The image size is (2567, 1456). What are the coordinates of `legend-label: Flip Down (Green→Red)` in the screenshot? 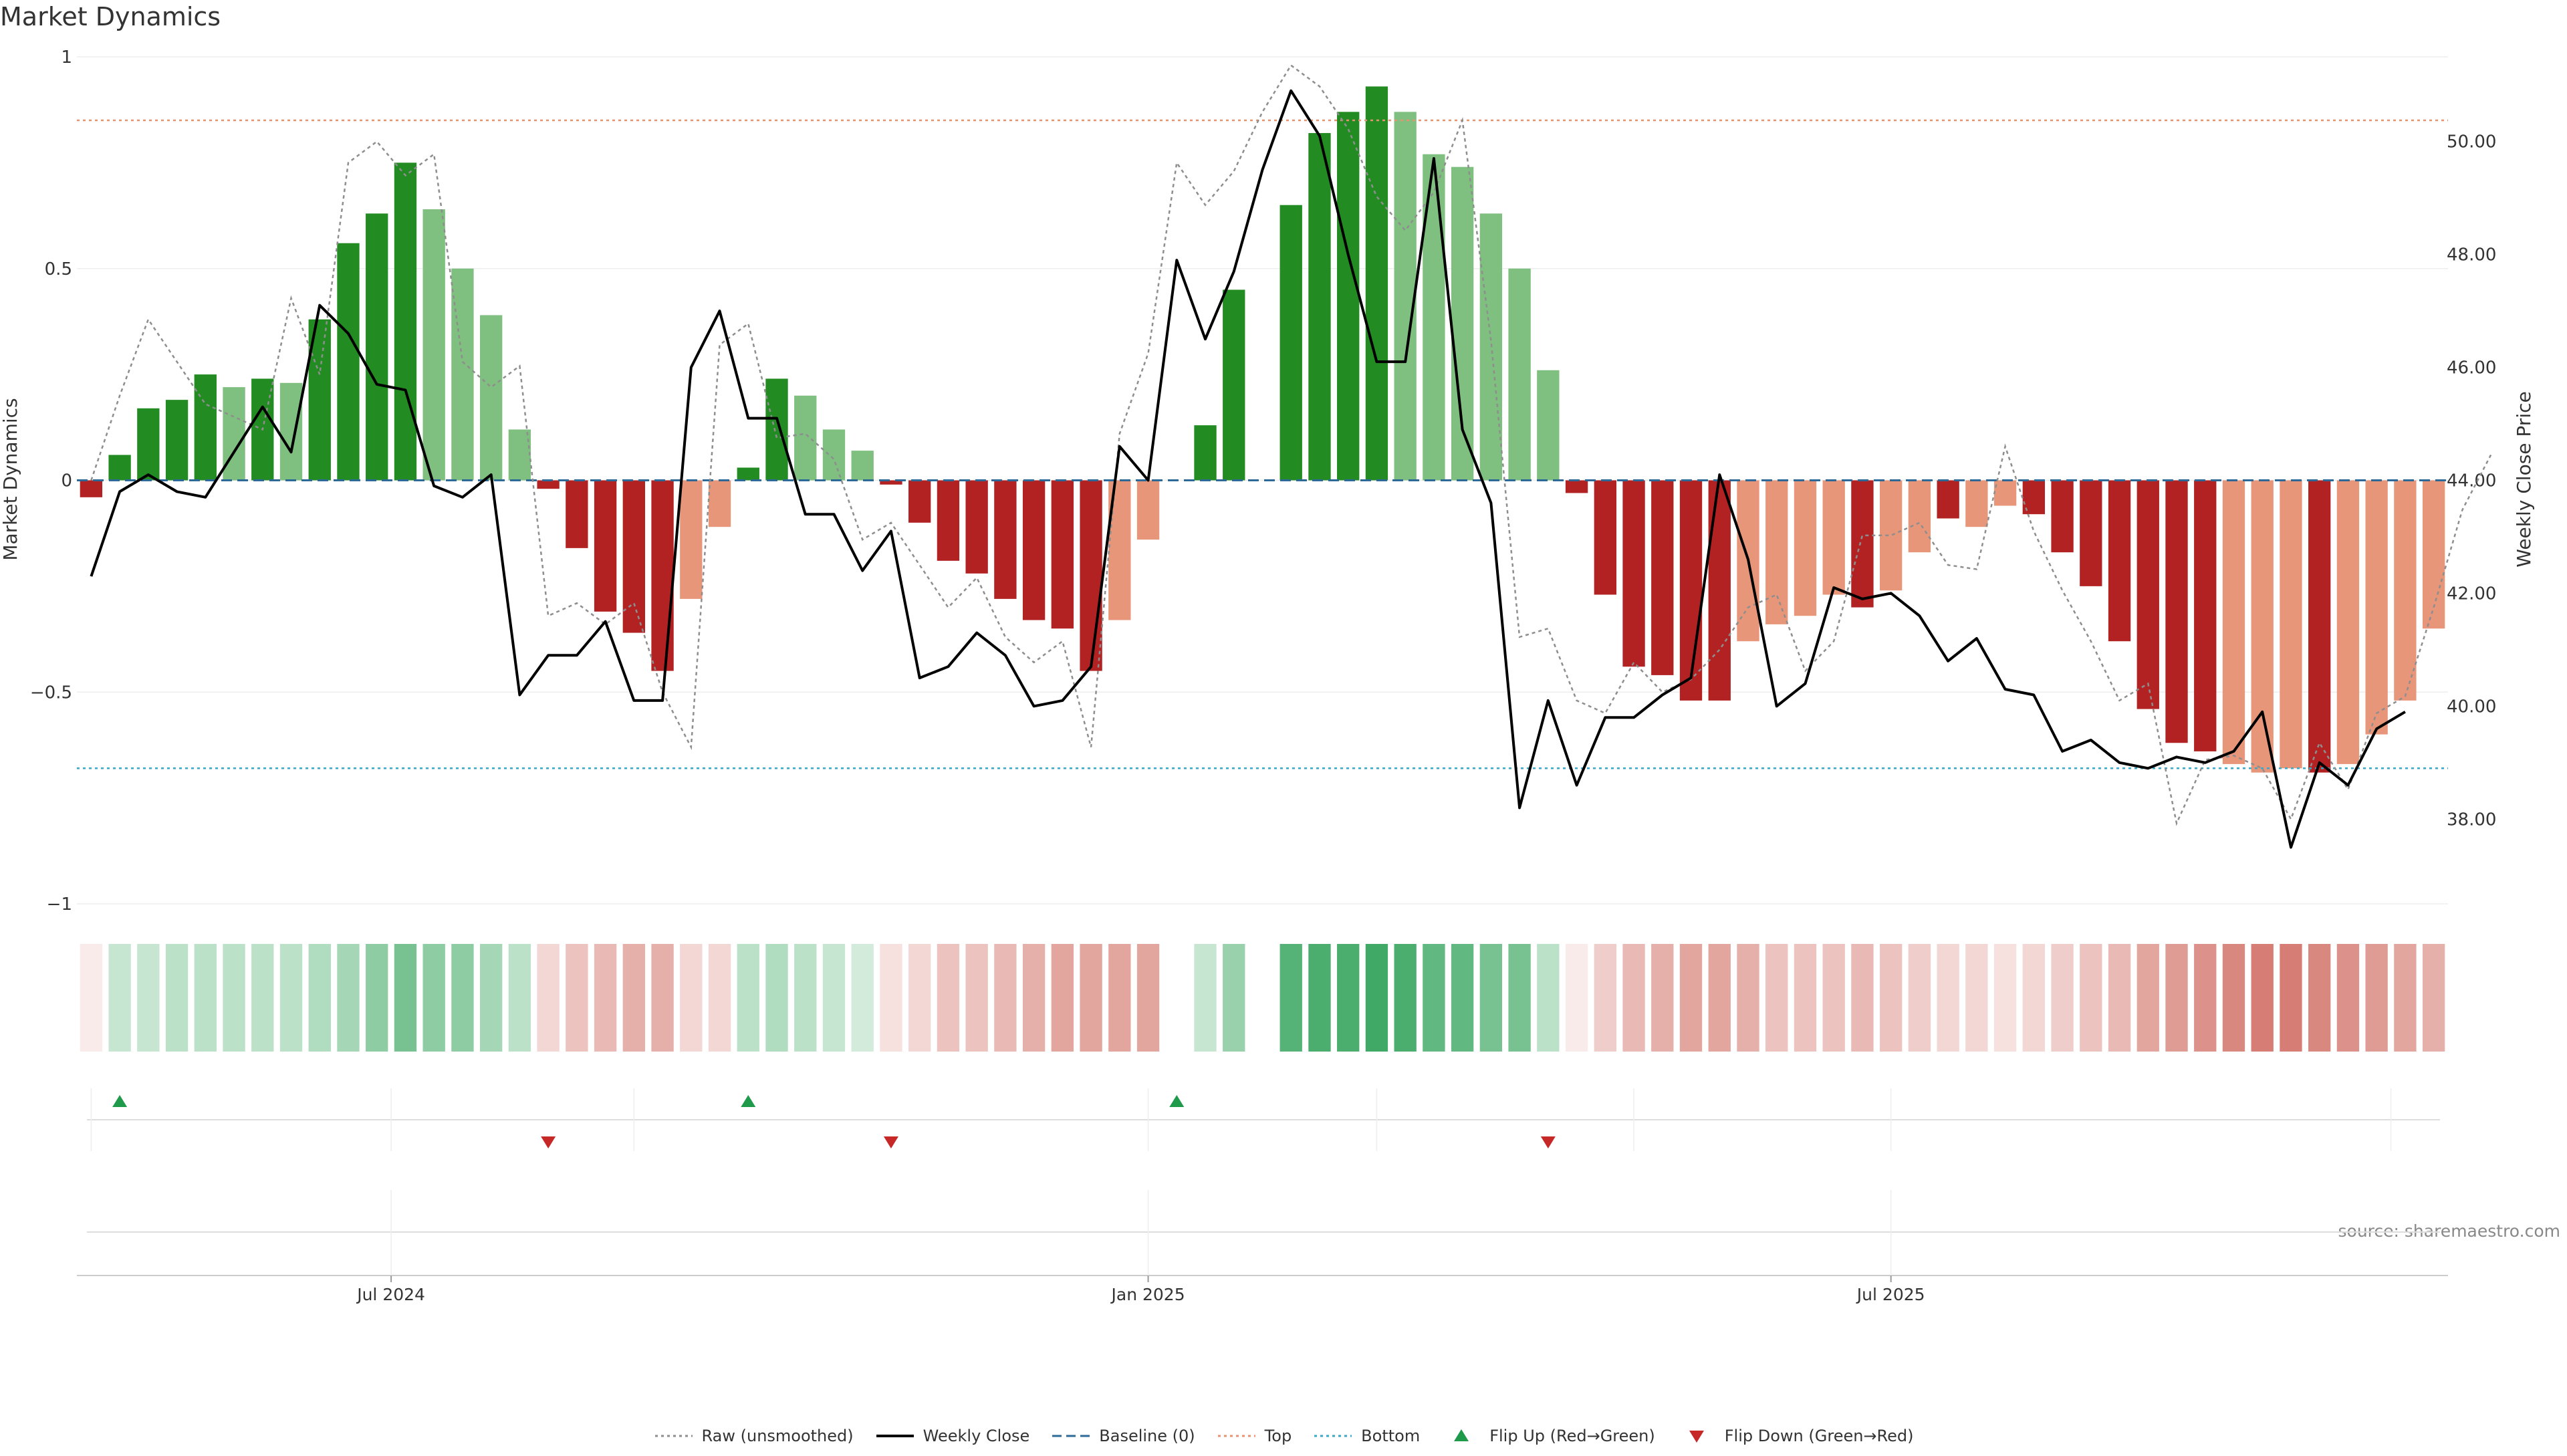 It's located at (1819, 1436).